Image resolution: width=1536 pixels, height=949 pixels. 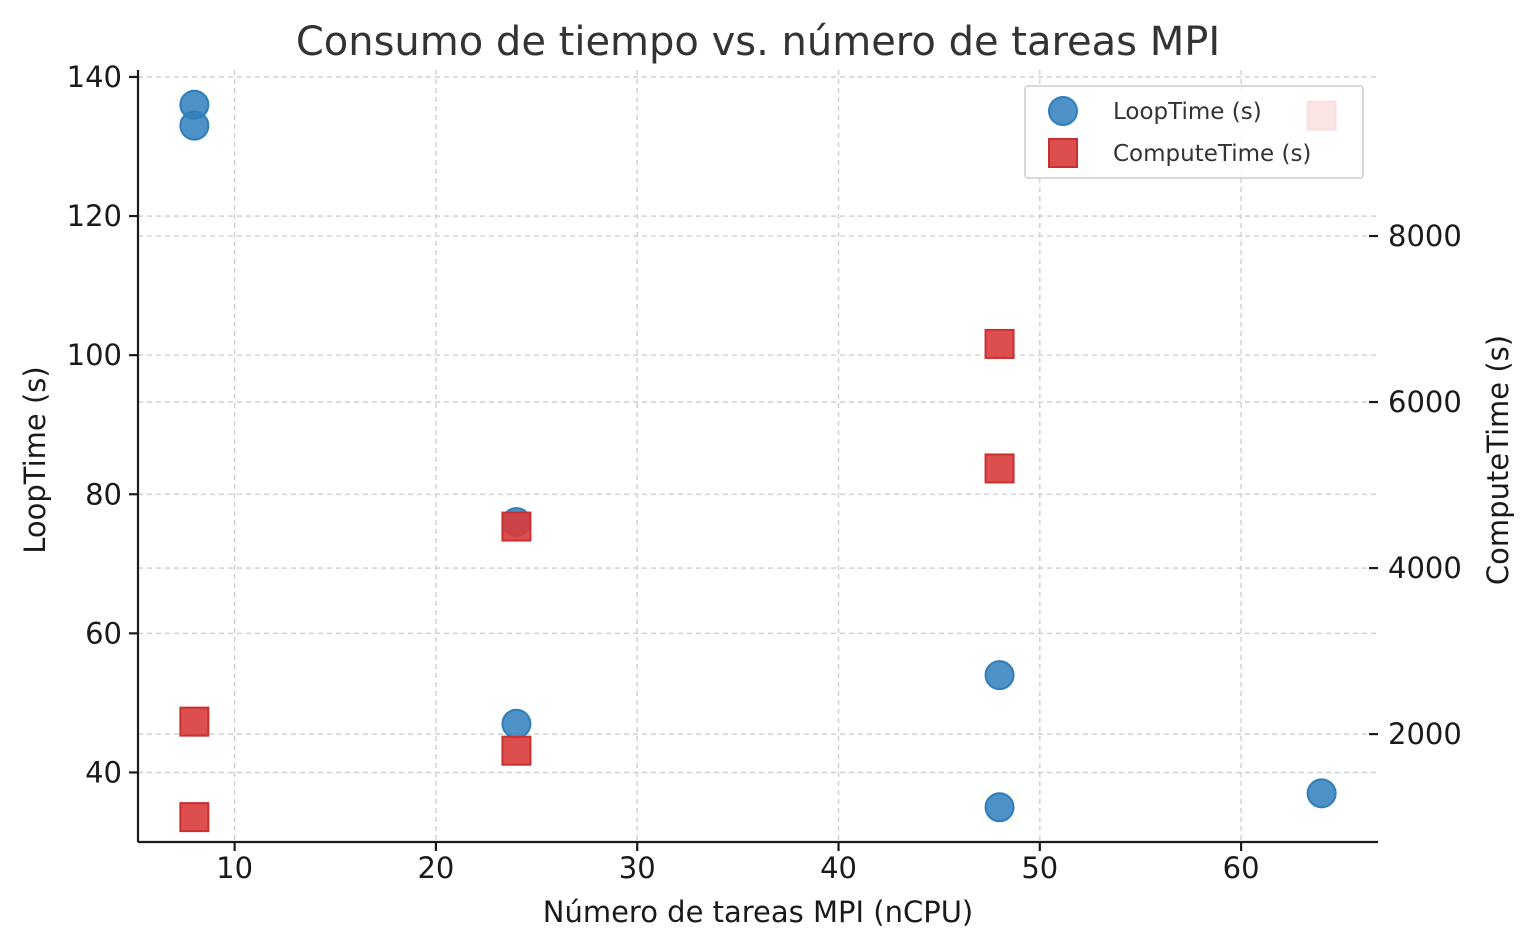 I want to click on y-tick-label: 120, so click(x=94, y=216).